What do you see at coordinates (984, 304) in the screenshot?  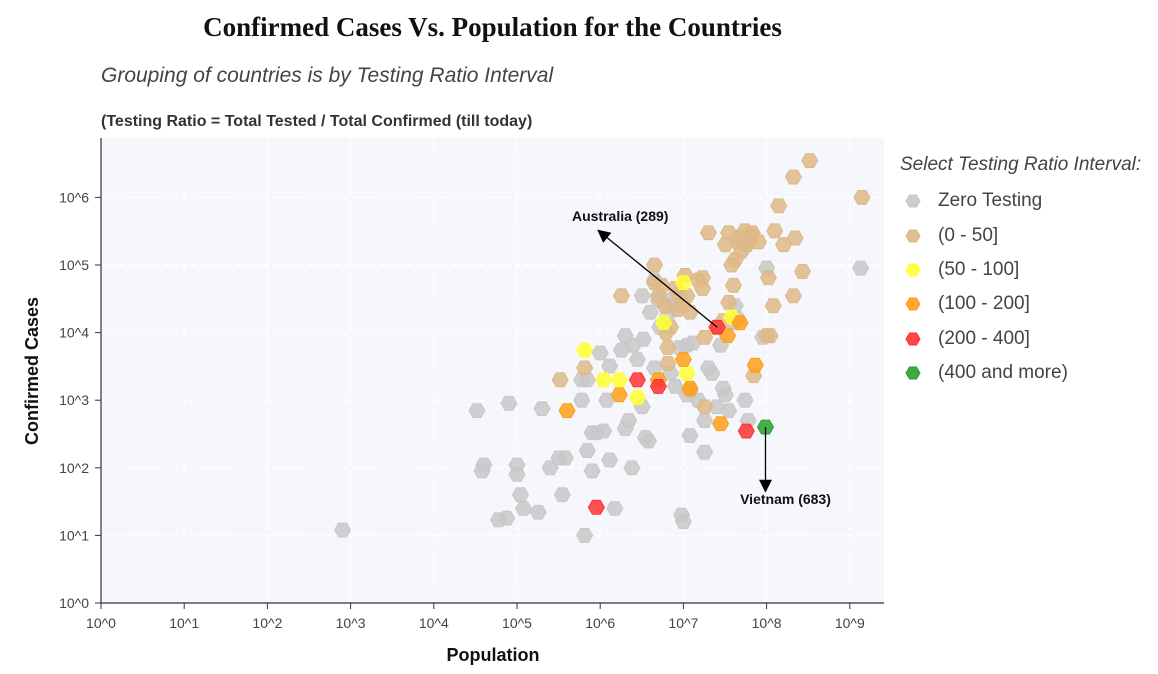 I see `legend-label: (100 - 200]` at bounding box center [984, 304].